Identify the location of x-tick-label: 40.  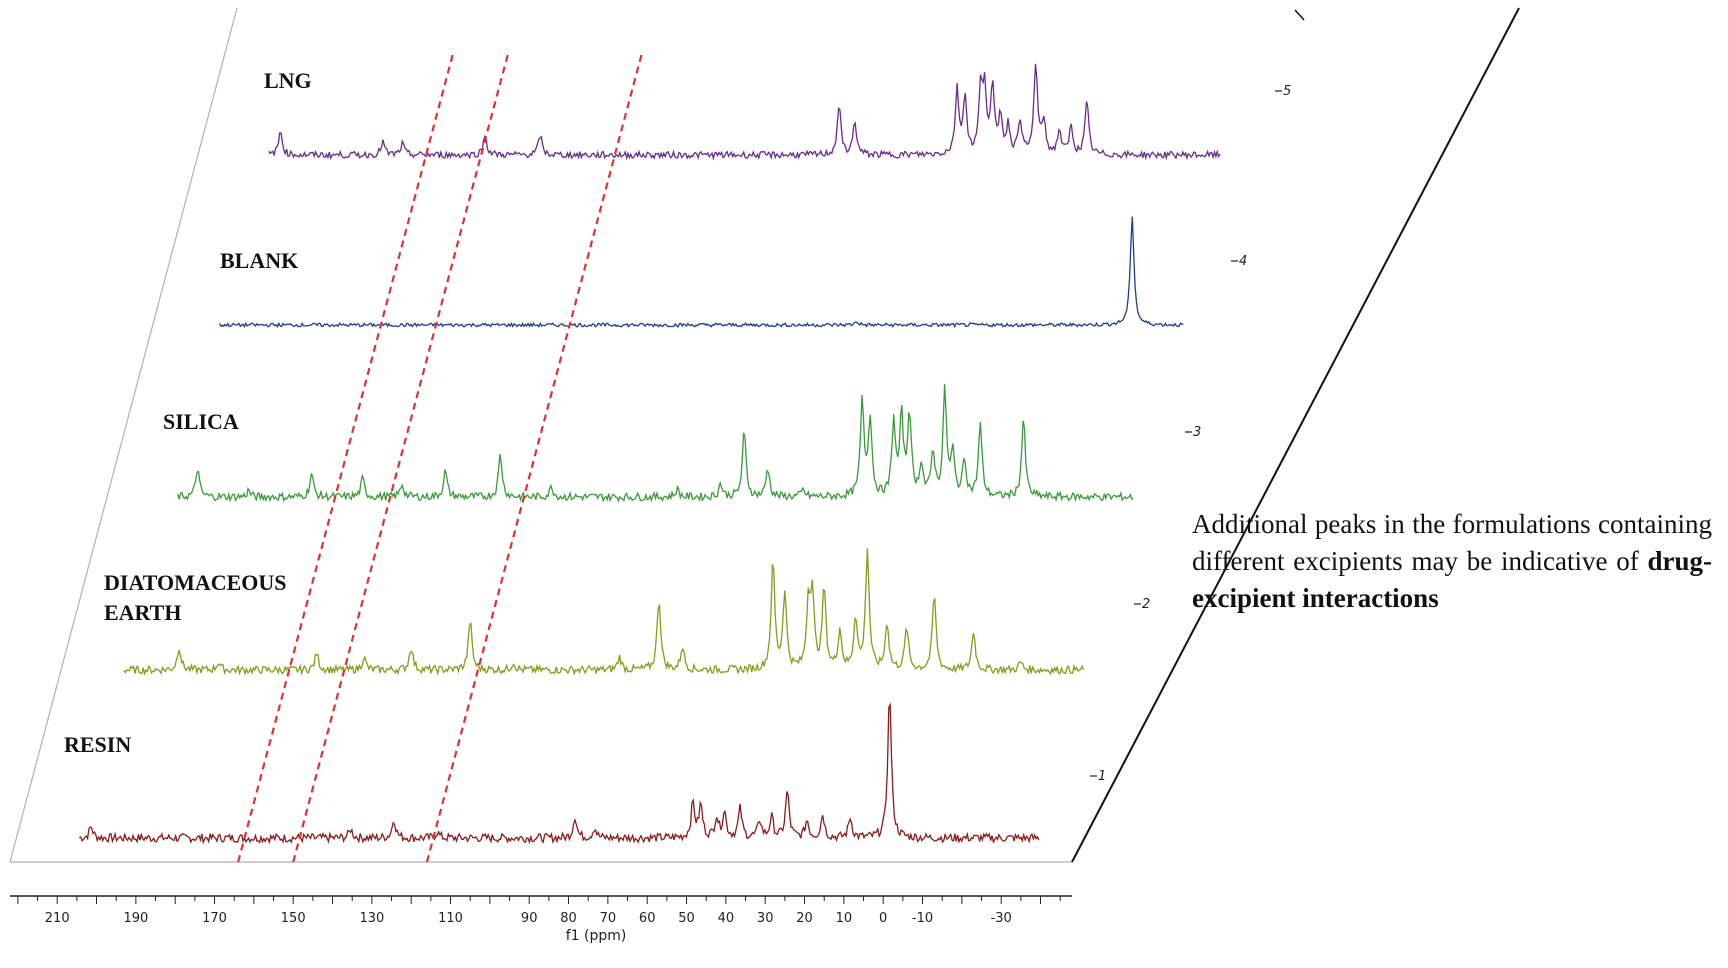
(726, 918).